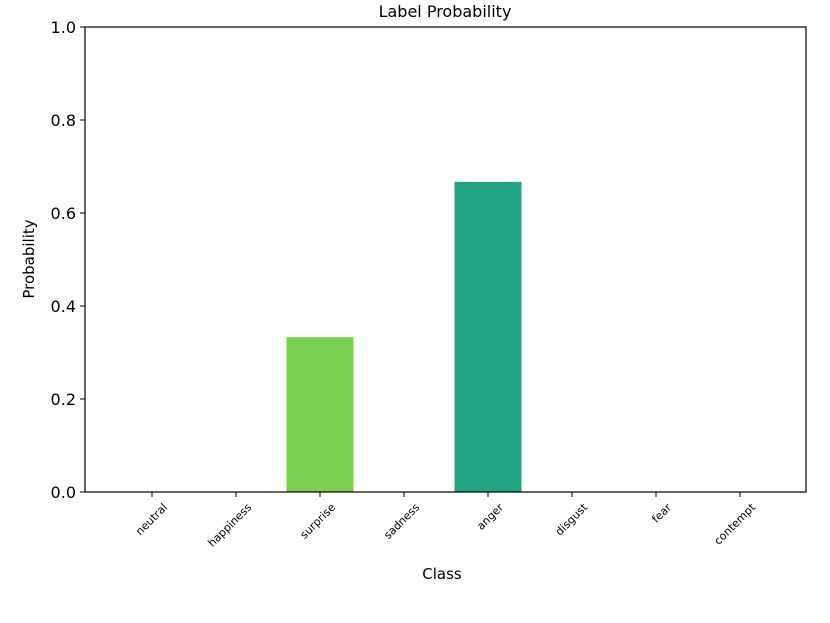 Image resolution: width=830 pixels, height=623 pixels. I want to click on y-tick-label: 0.0, so click(63, 492).